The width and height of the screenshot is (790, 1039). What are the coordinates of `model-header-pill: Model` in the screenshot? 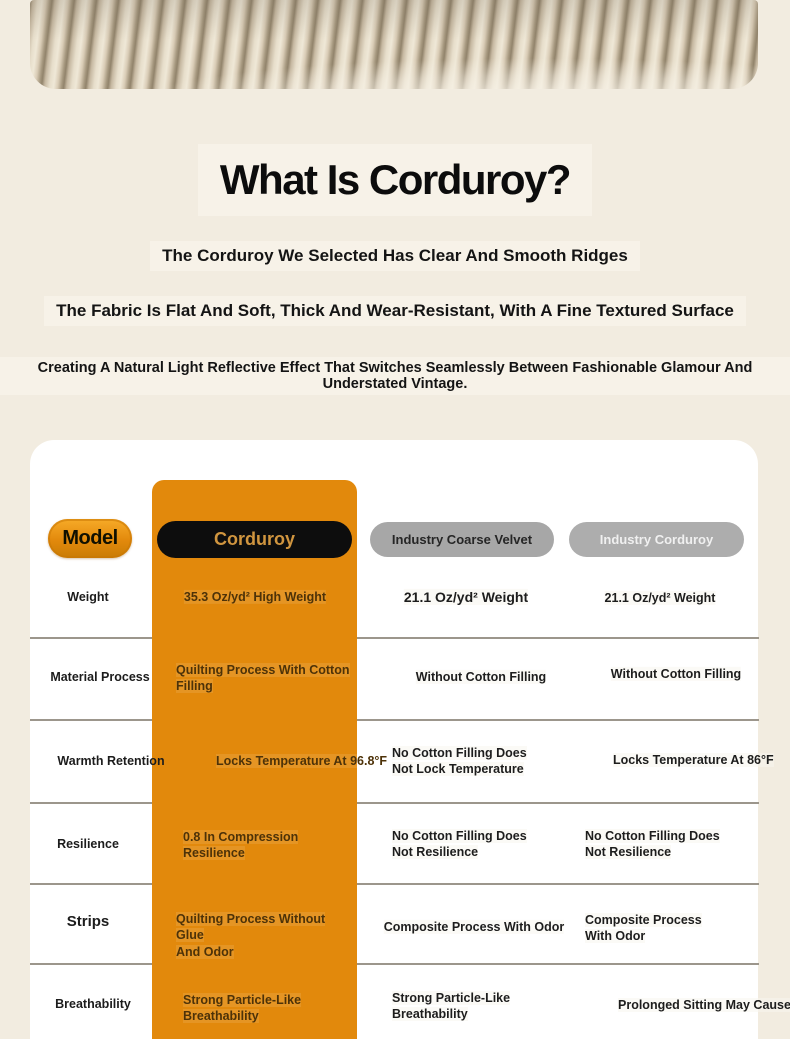 It's located at (90, 538).